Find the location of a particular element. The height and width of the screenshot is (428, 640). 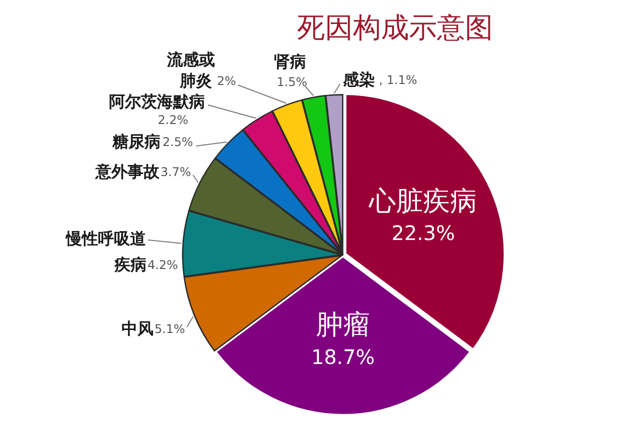

slice-label: 中风 is located at coordinates (138, 328).